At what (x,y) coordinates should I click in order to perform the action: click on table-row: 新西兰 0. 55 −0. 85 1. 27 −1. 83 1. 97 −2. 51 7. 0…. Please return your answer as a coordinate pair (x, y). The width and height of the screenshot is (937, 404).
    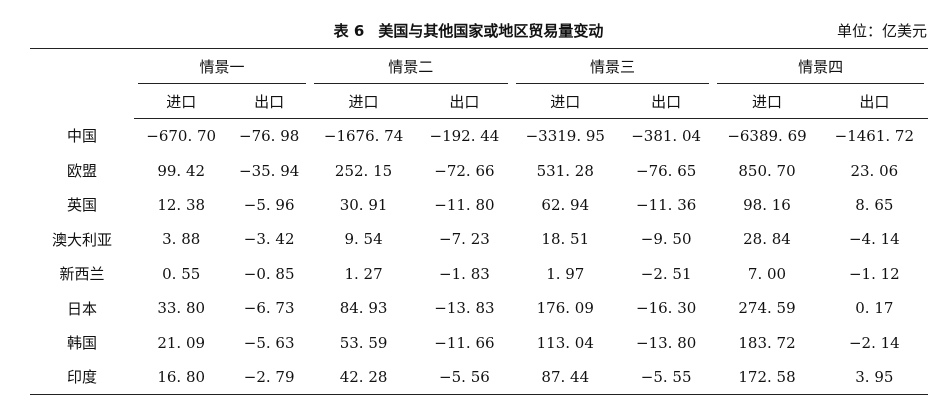
    Looking at the image, I should click on (479, 274).